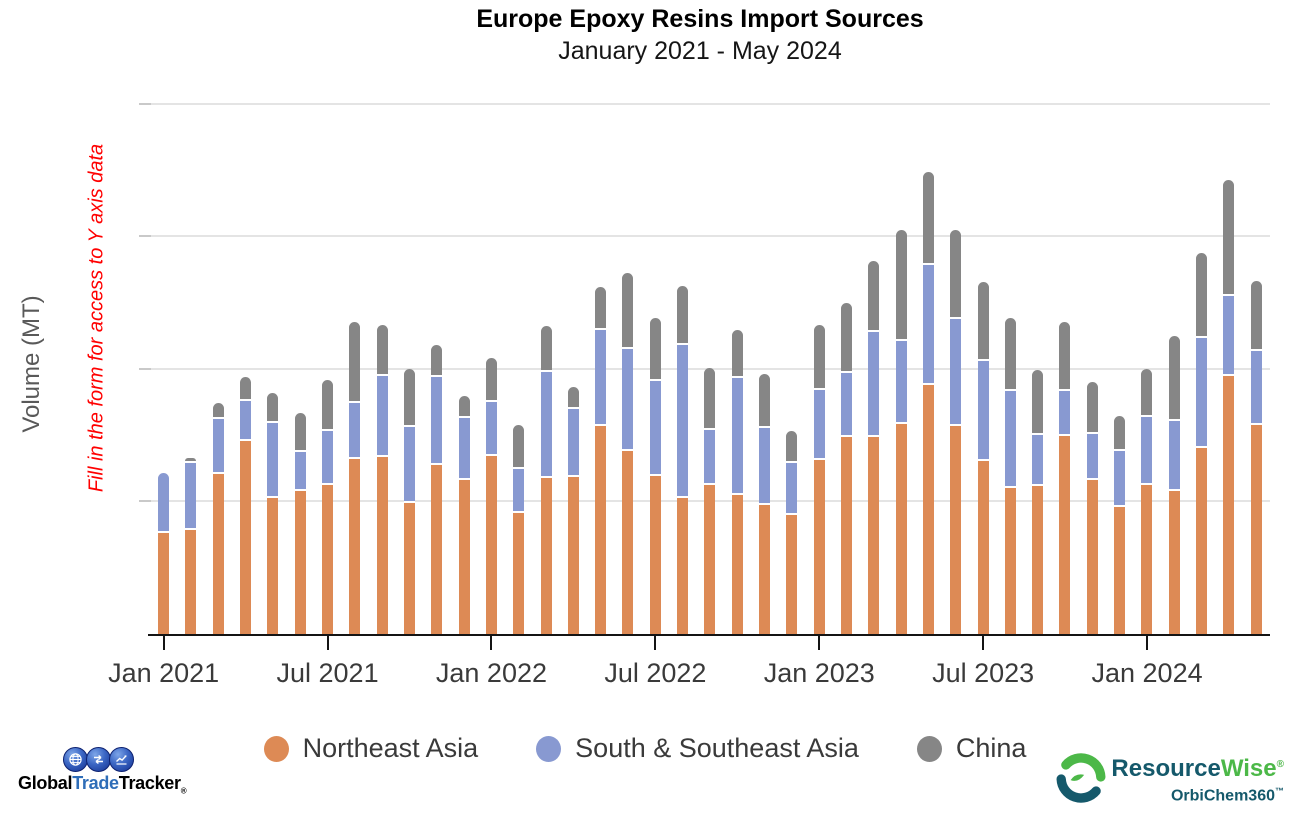 The width and height of the screenshot is (1290, 819). Describe the element at coordinates (601, 461) in the screenshot. I see `bar-may-2022` at that location.